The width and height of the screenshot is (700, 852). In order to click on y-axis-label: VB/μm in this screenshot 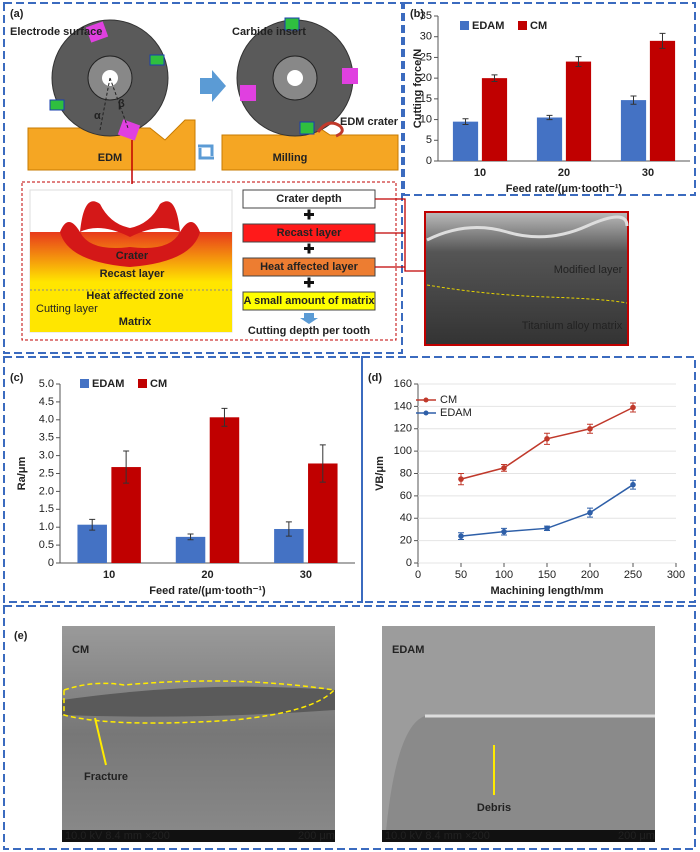, I will do `click(380, 473)`.